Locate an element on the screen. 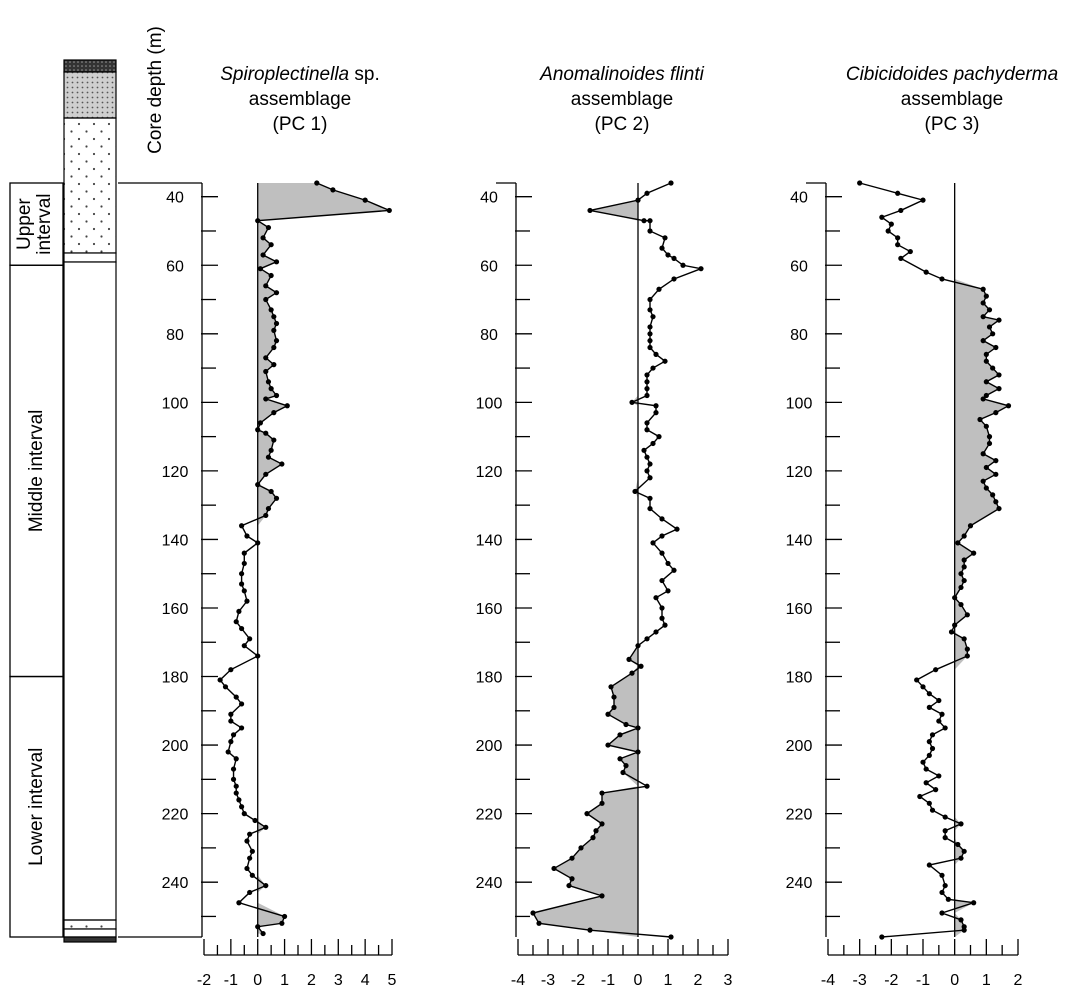  depth-tick-label: 160 is located at coordinates (799, 609).